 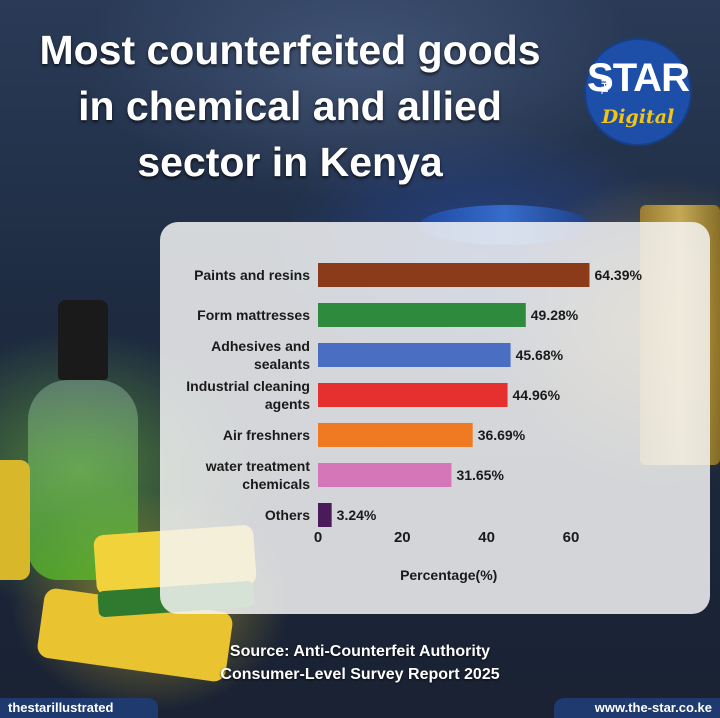 What do you see at coordinates (638, 78) in the screenshot?
I see `logo-star-text: STAR` at bounding box center [638, 78].